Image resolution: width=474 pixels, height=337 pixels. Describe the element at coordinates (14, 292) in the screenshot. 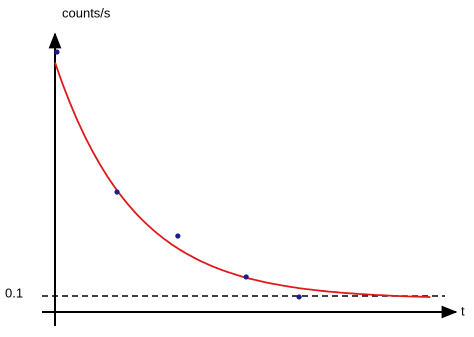

I see `y-tick-label: 0.1` at that location.